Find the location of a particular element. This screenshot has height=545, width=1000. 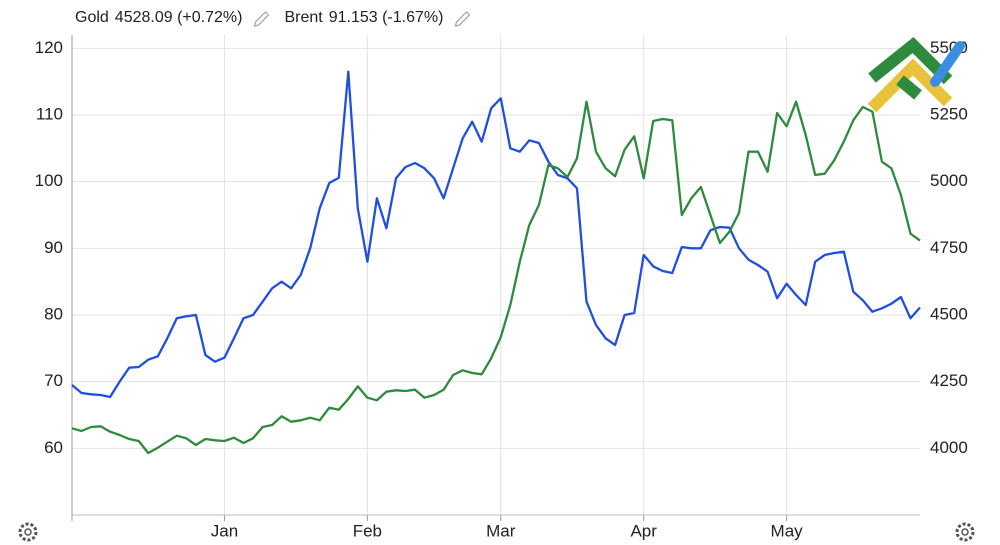

y-tick-label: 90 is located at coordinates (53, 247).